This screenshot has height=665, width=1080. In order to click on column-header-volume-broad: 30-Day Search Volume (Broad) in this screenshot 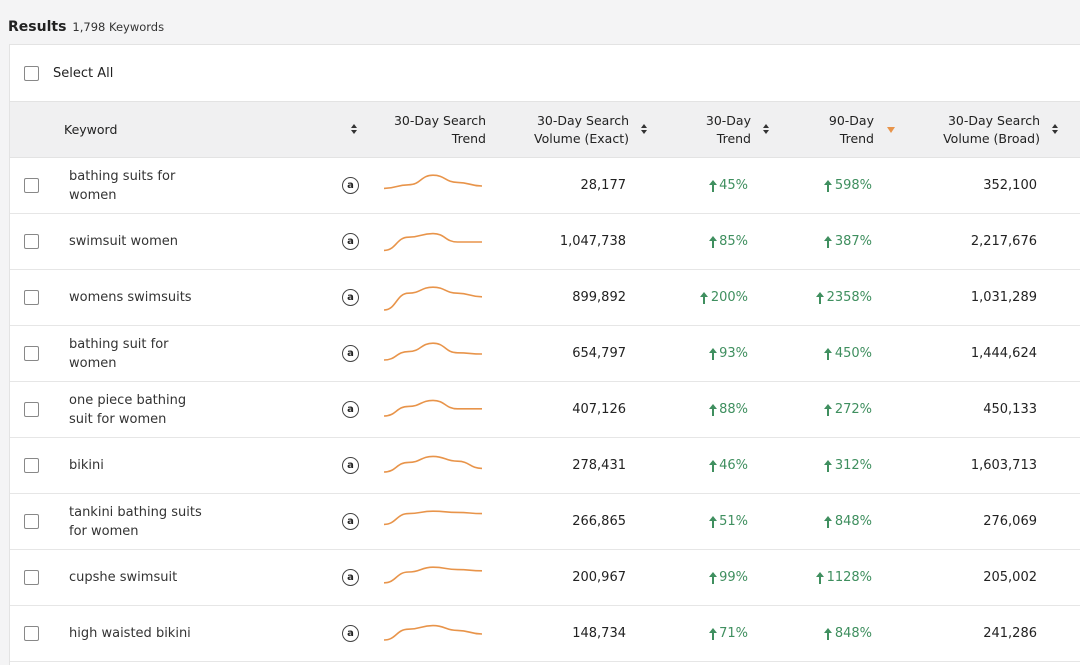, I will do `click(975, 130)`.